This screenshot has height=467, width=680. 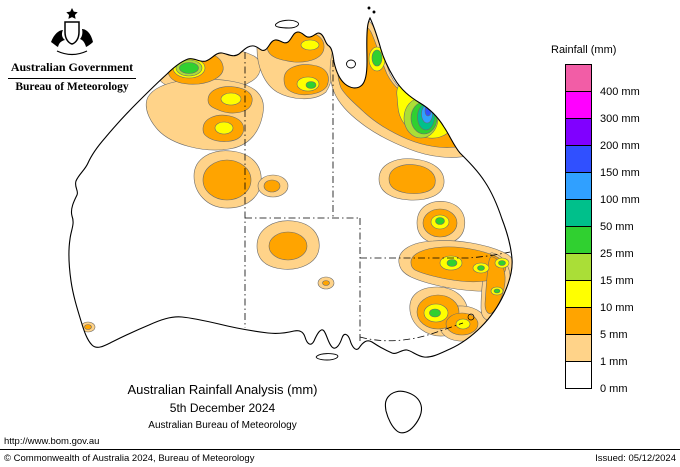 I want to click on legend-label: 0 mm, so click(x=614, y=389).